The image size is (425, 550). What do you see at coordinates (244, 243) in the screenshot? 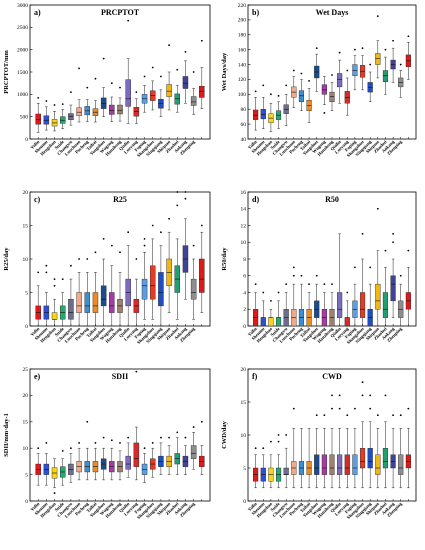
I see `y-tick-label: 10` at bounding box center [244, 243].